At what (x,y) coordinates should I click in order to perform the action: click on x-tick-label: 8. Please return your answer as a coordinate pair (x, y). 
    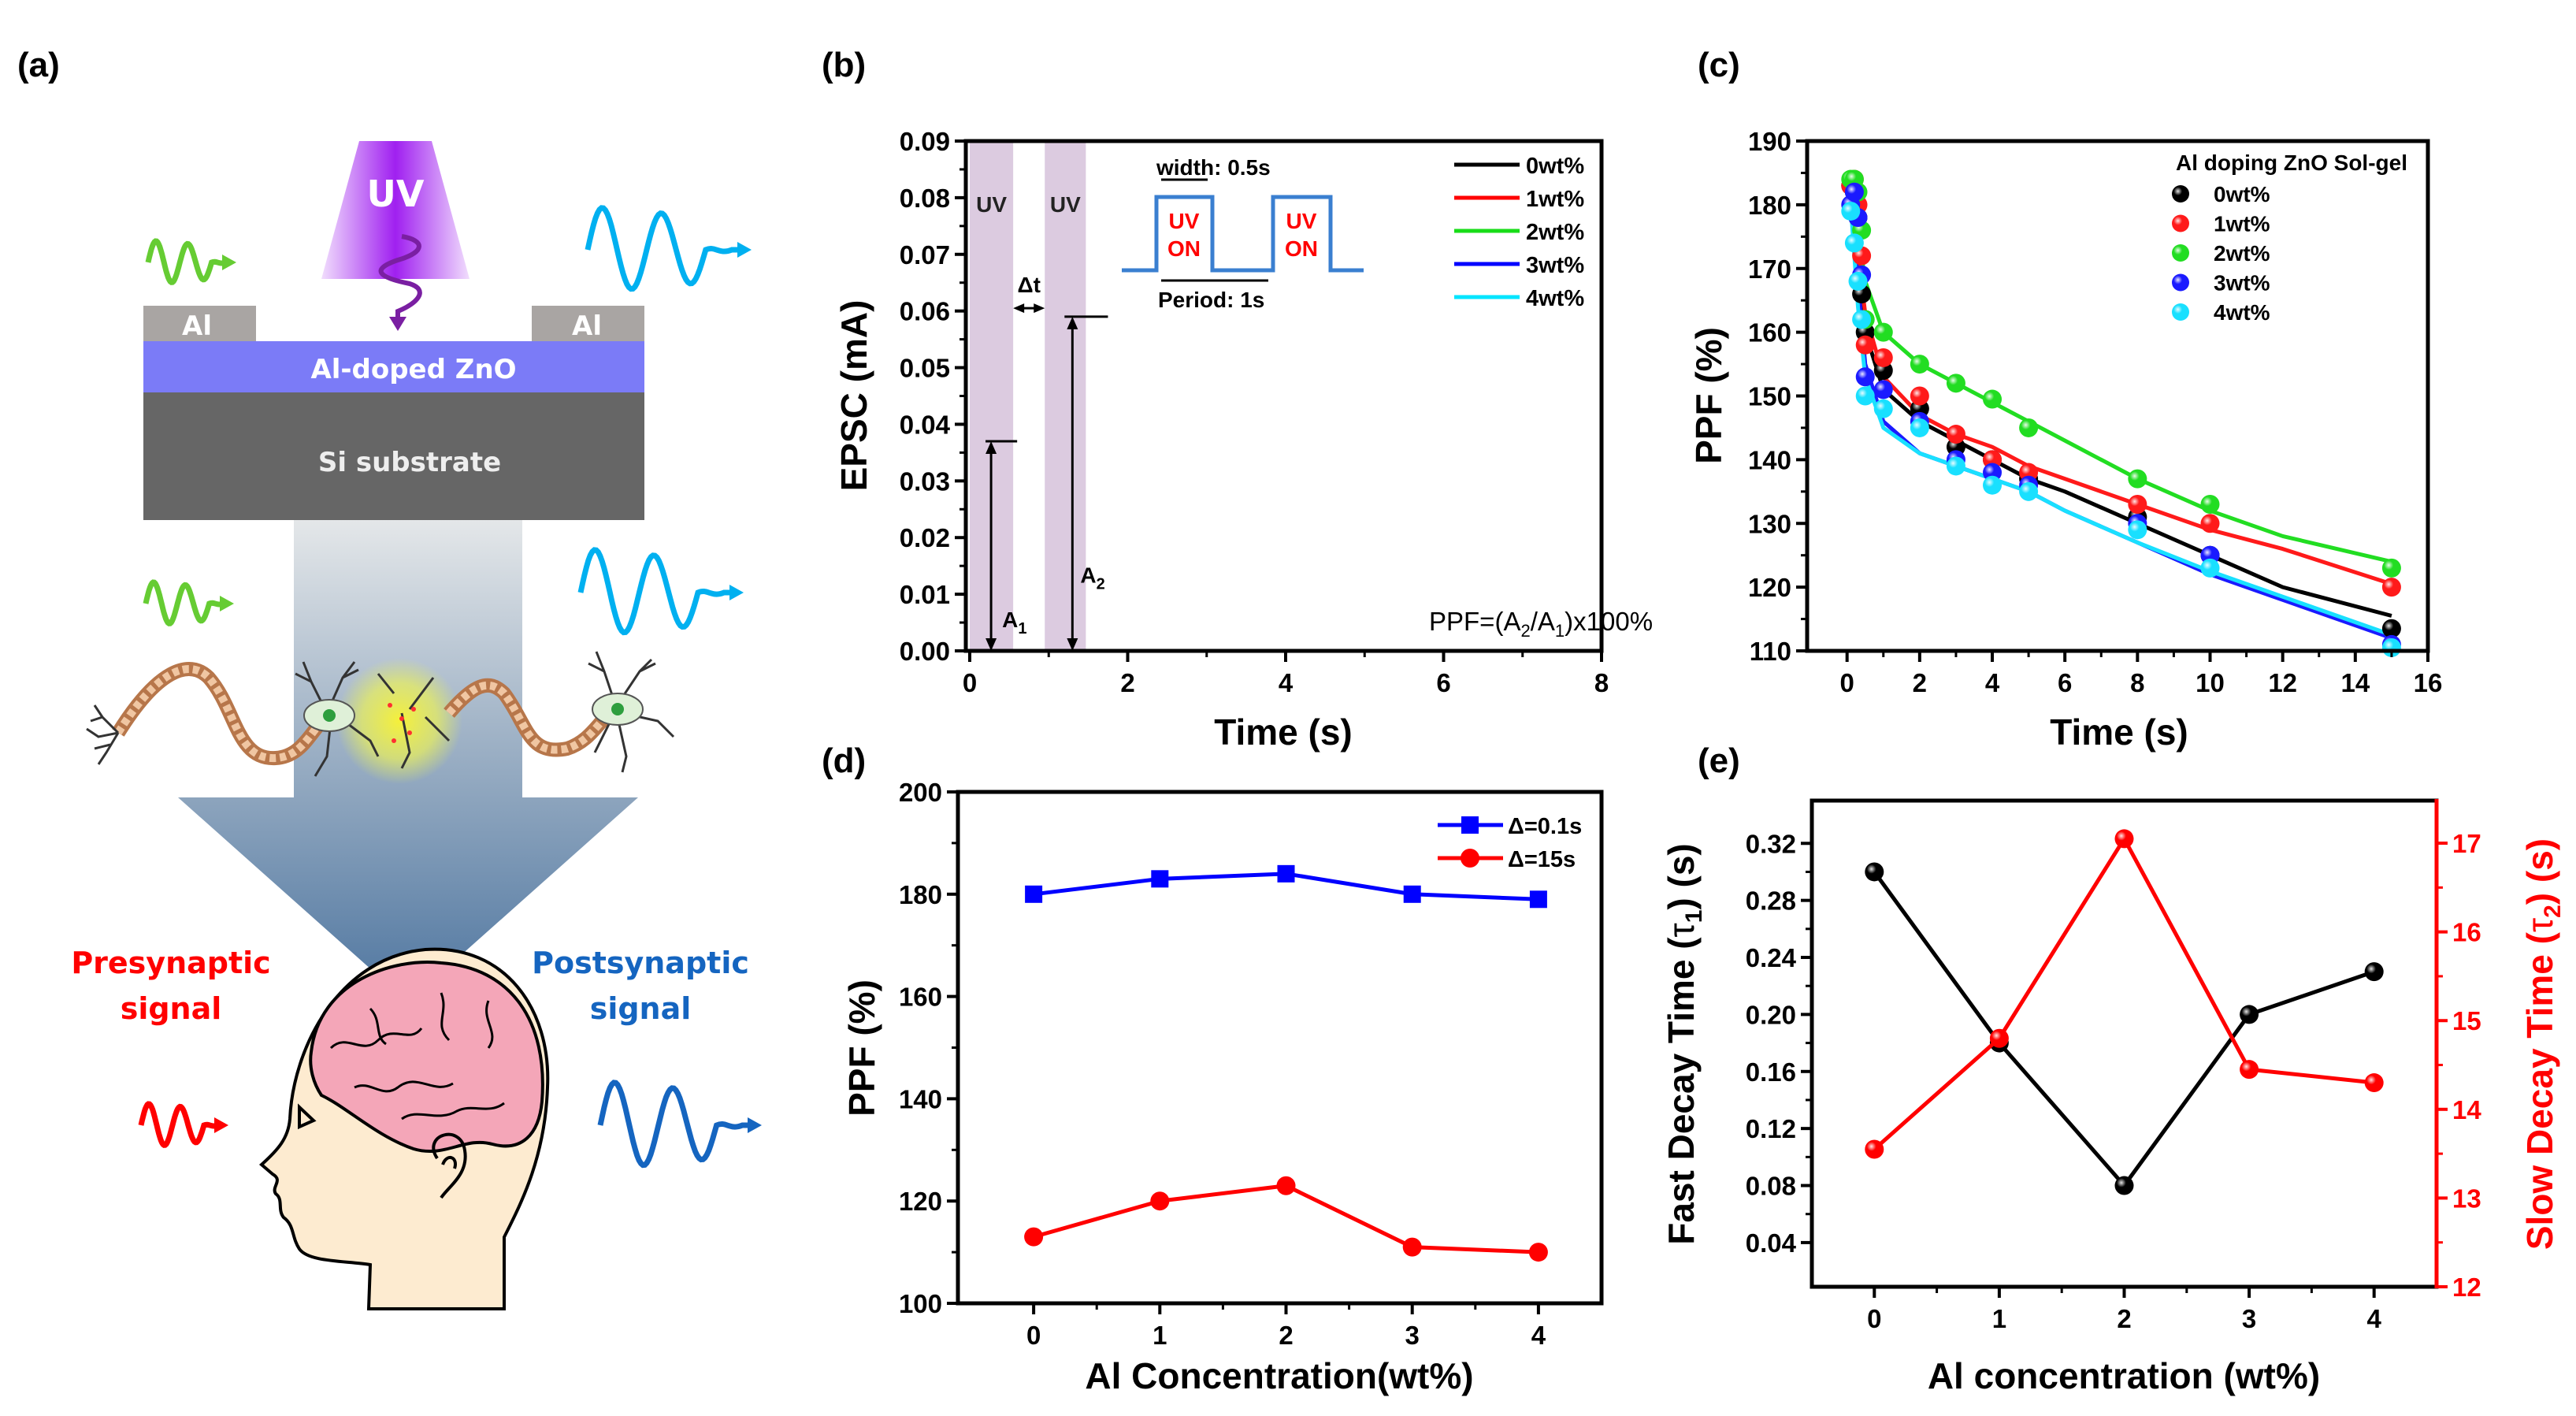
    Looking at the image, I should click on (2137, 682).